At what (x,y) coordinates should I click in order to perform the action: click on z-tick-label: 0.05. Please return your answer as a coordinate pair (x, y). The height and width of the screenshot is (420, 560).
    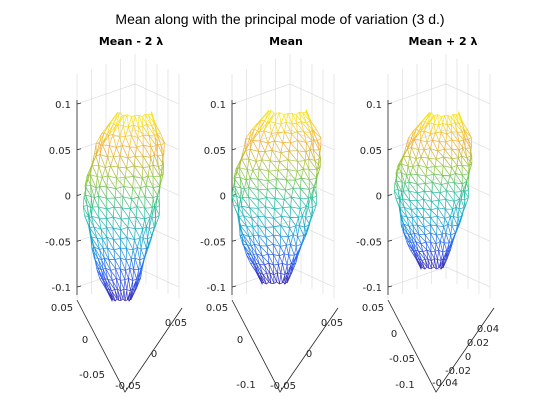
    Looking at the image, I should click on (371, 151).